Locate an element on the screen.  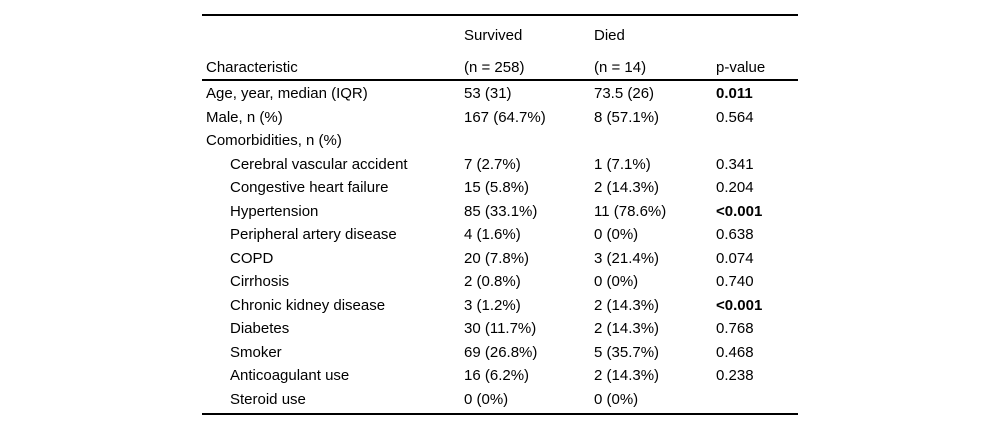
column-header-survived: Survived is located at coordinates (493, 35).